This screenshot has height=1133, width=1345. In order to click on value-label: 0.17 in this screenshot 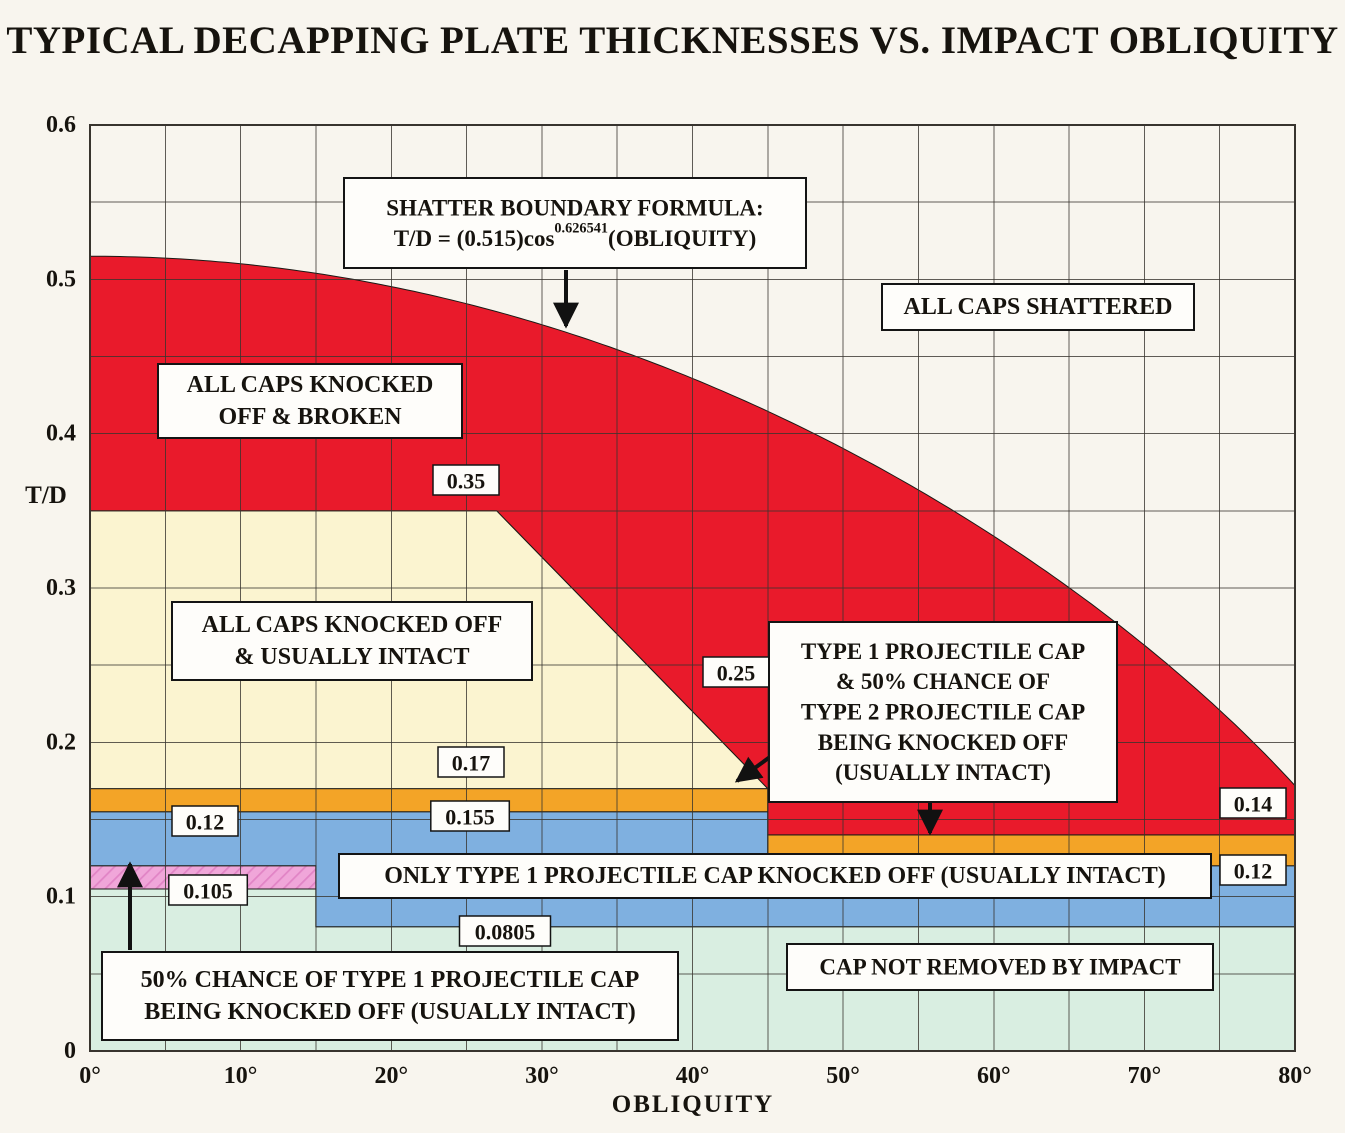, I will do `click(471, 763)`.